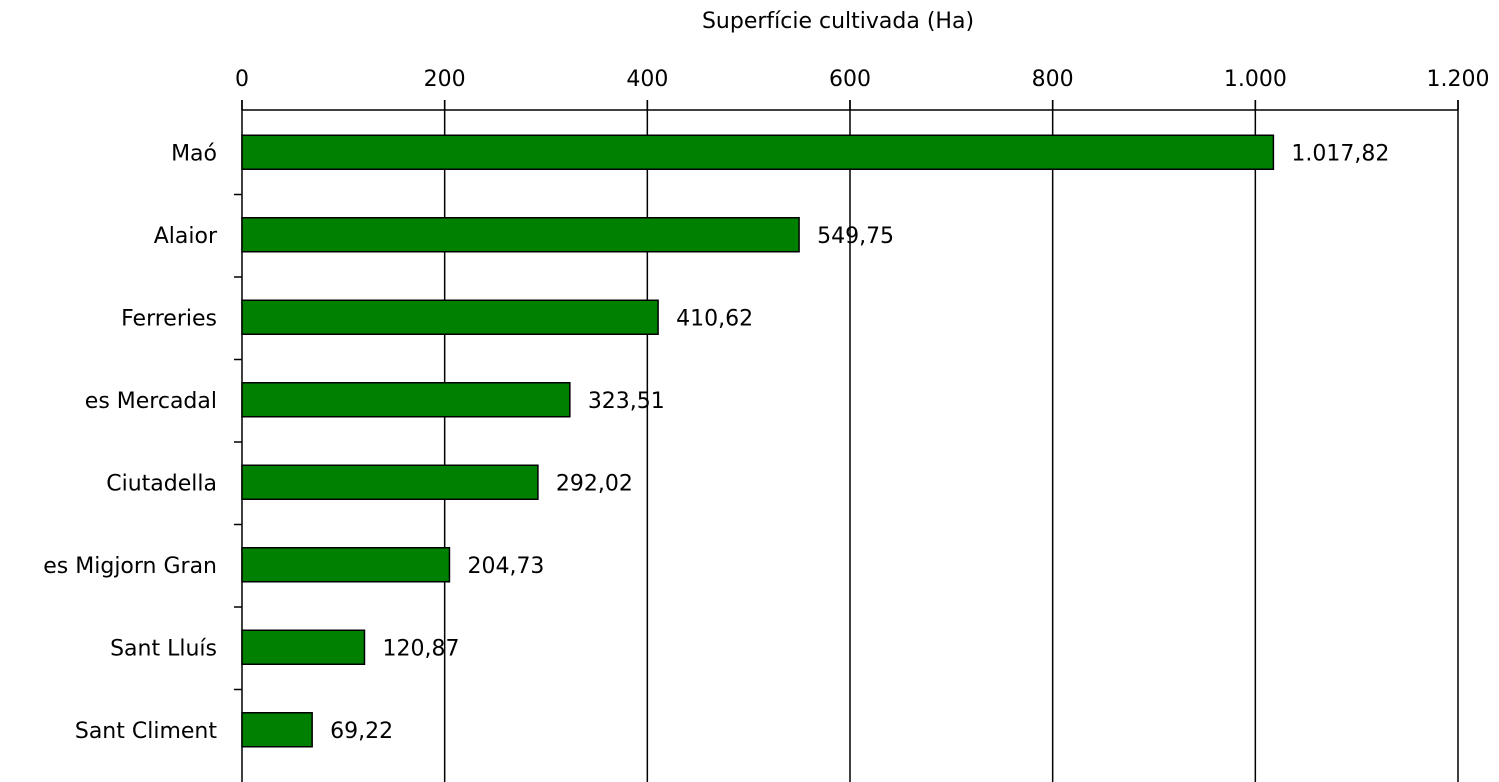  Describe the element at coordinates (1255, 79) in the screenshot. I see `x-tick-label: 1.000` at that location.